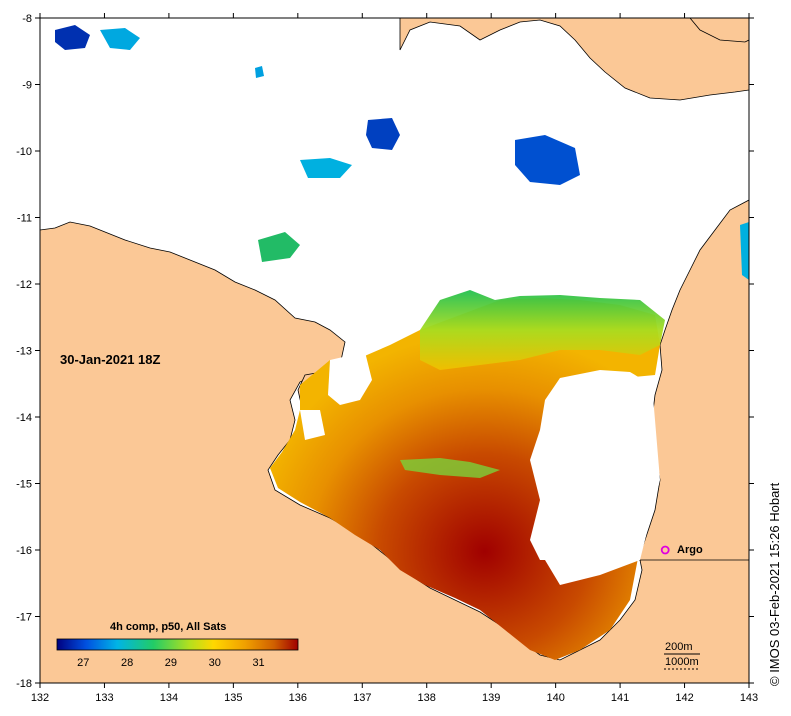 The image size is (791, 716). What do you see at coordinates (665, 550) in the screenshot?
I see `argo-dot` at bounding box center [665, 550].